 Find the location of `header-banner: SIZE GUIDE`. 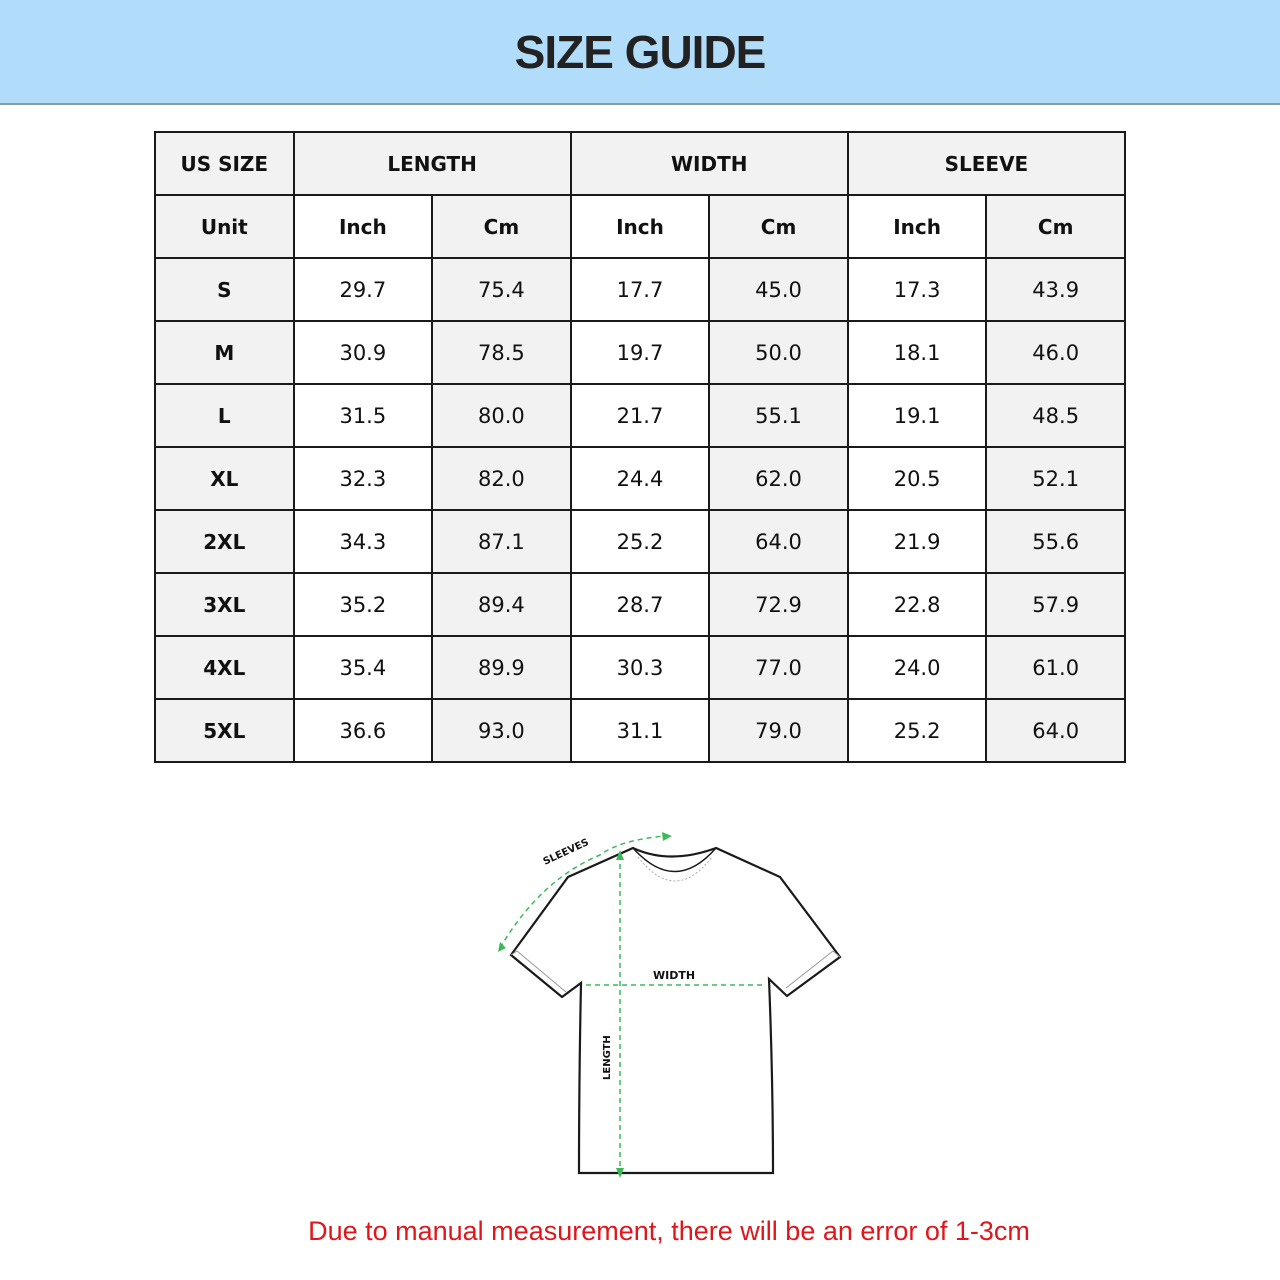

header-banner: SIZE GUIDE is located at coordinates (640, 52).